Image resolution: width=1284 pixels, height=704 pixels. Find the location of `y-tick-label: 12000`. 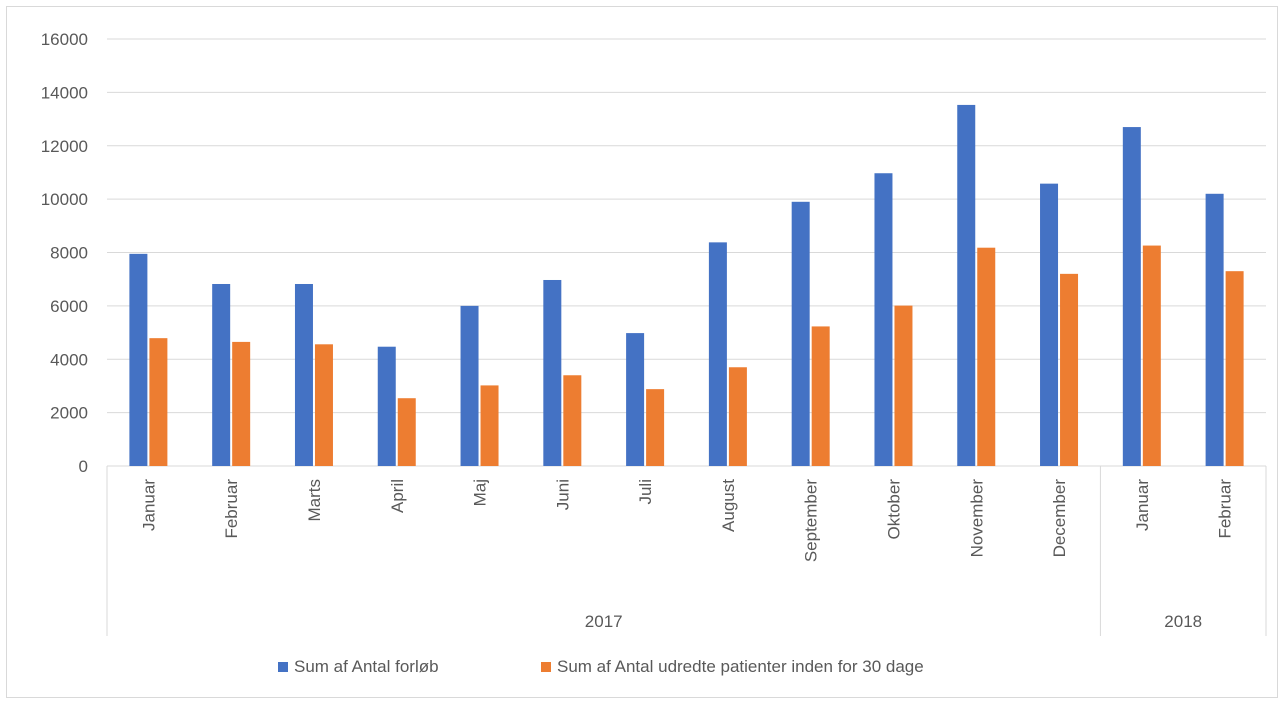

y-tick-label: 12000 is located at coordinates (64, 146).